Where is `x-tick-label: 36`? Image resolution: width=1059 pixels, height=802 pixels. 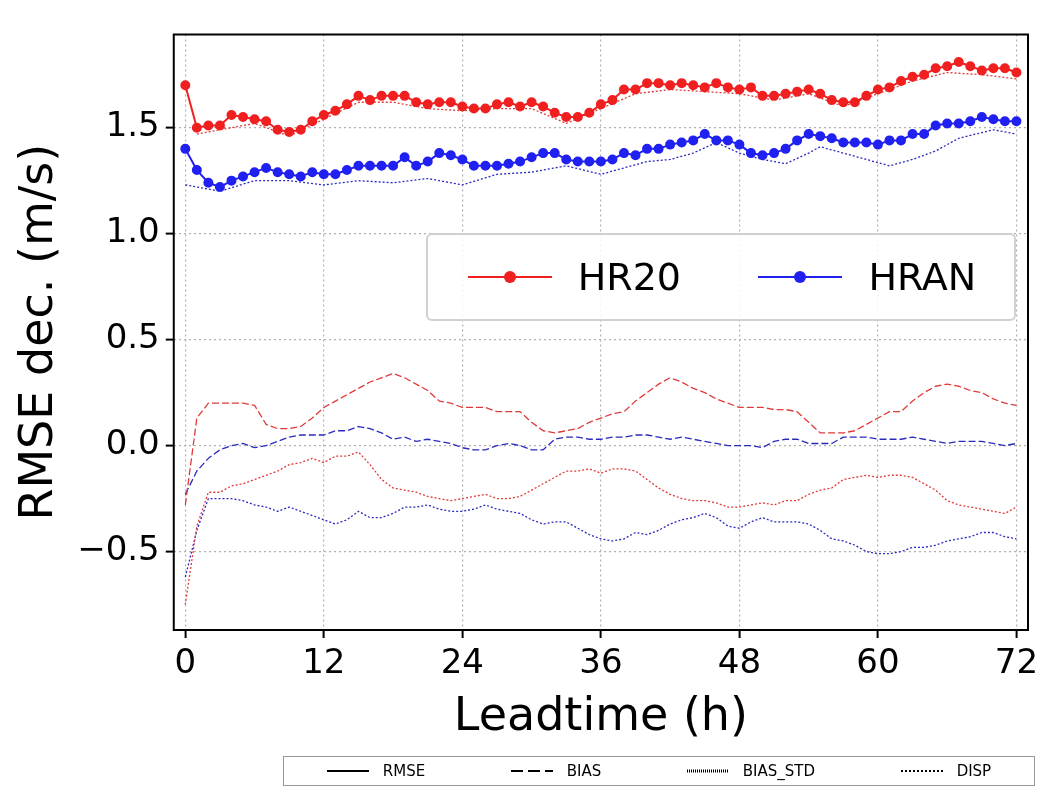 x-tick-label: 36 is located at coordinates (601, 661).